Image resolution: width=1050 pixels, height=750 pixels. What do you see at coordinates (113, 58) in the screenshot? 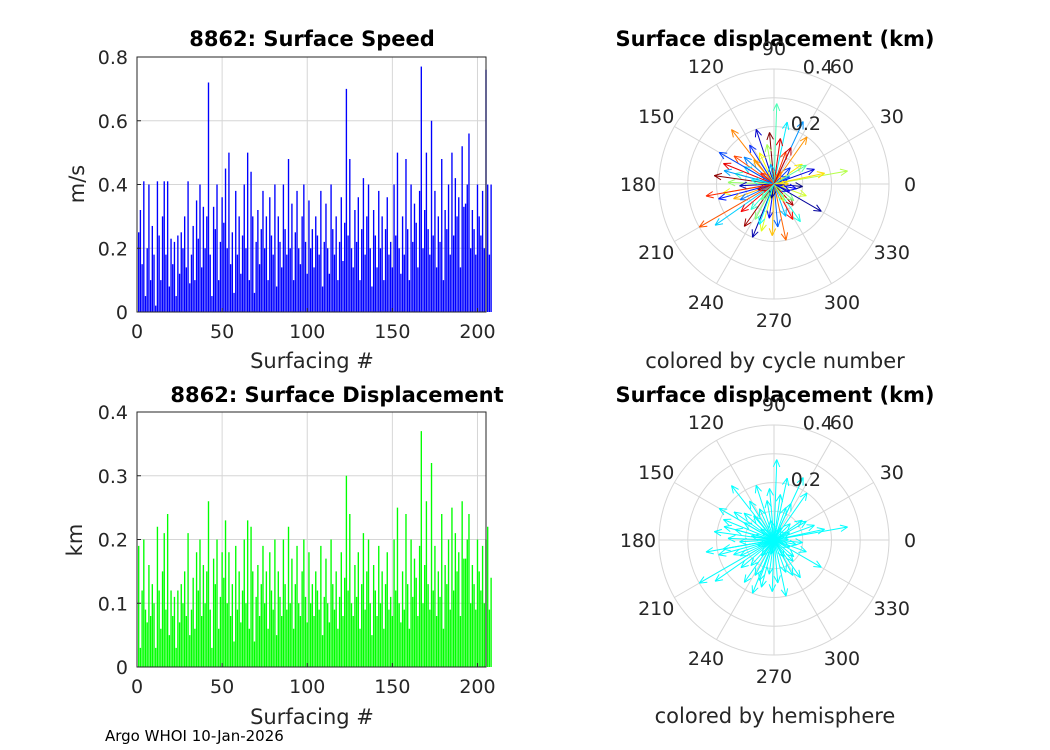
I see `y-tick-label: 0.8` at bounding box center [113, 58].